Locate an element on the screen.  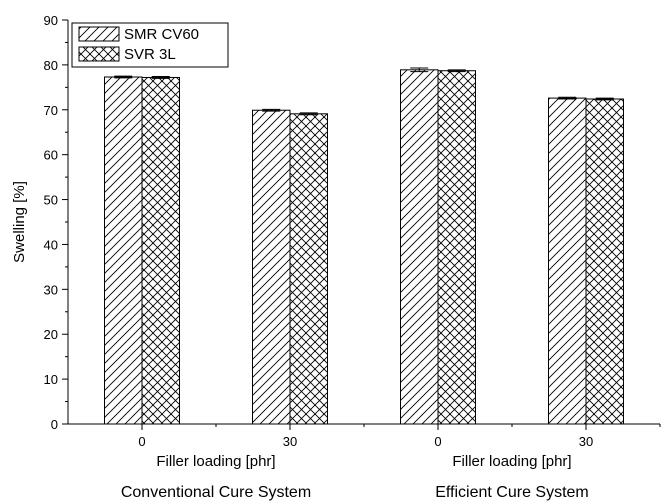
legend: SMR CV60 SVR 3L is located at coordinates (150, 45).